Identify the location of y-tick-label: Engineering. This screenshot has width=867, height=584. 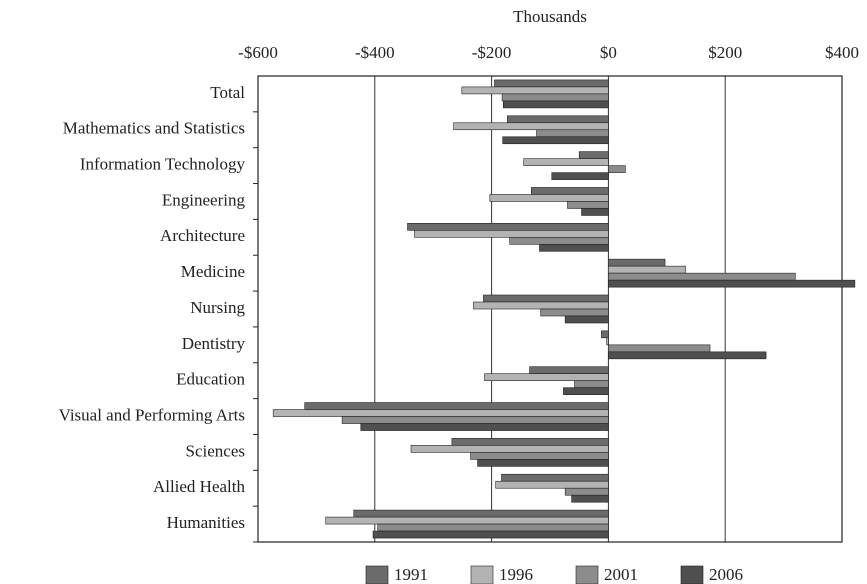
(204, 199).